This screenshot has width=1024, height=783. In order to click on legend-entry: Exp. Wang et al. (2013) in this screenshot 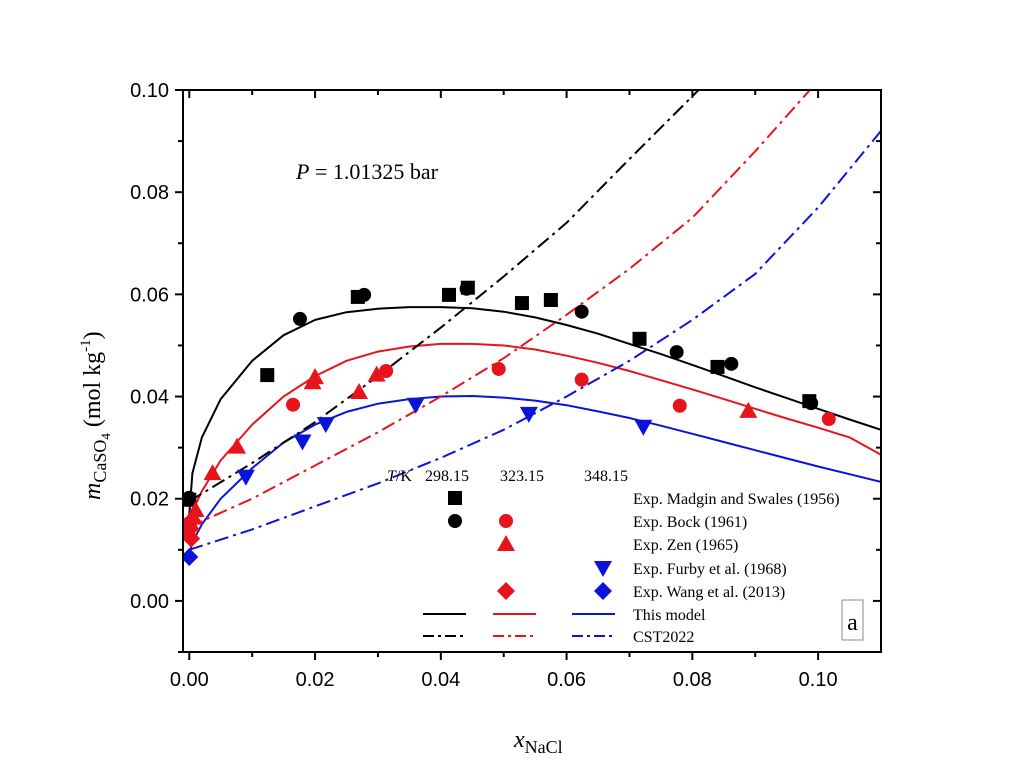, I will do `click(641, 591)`.